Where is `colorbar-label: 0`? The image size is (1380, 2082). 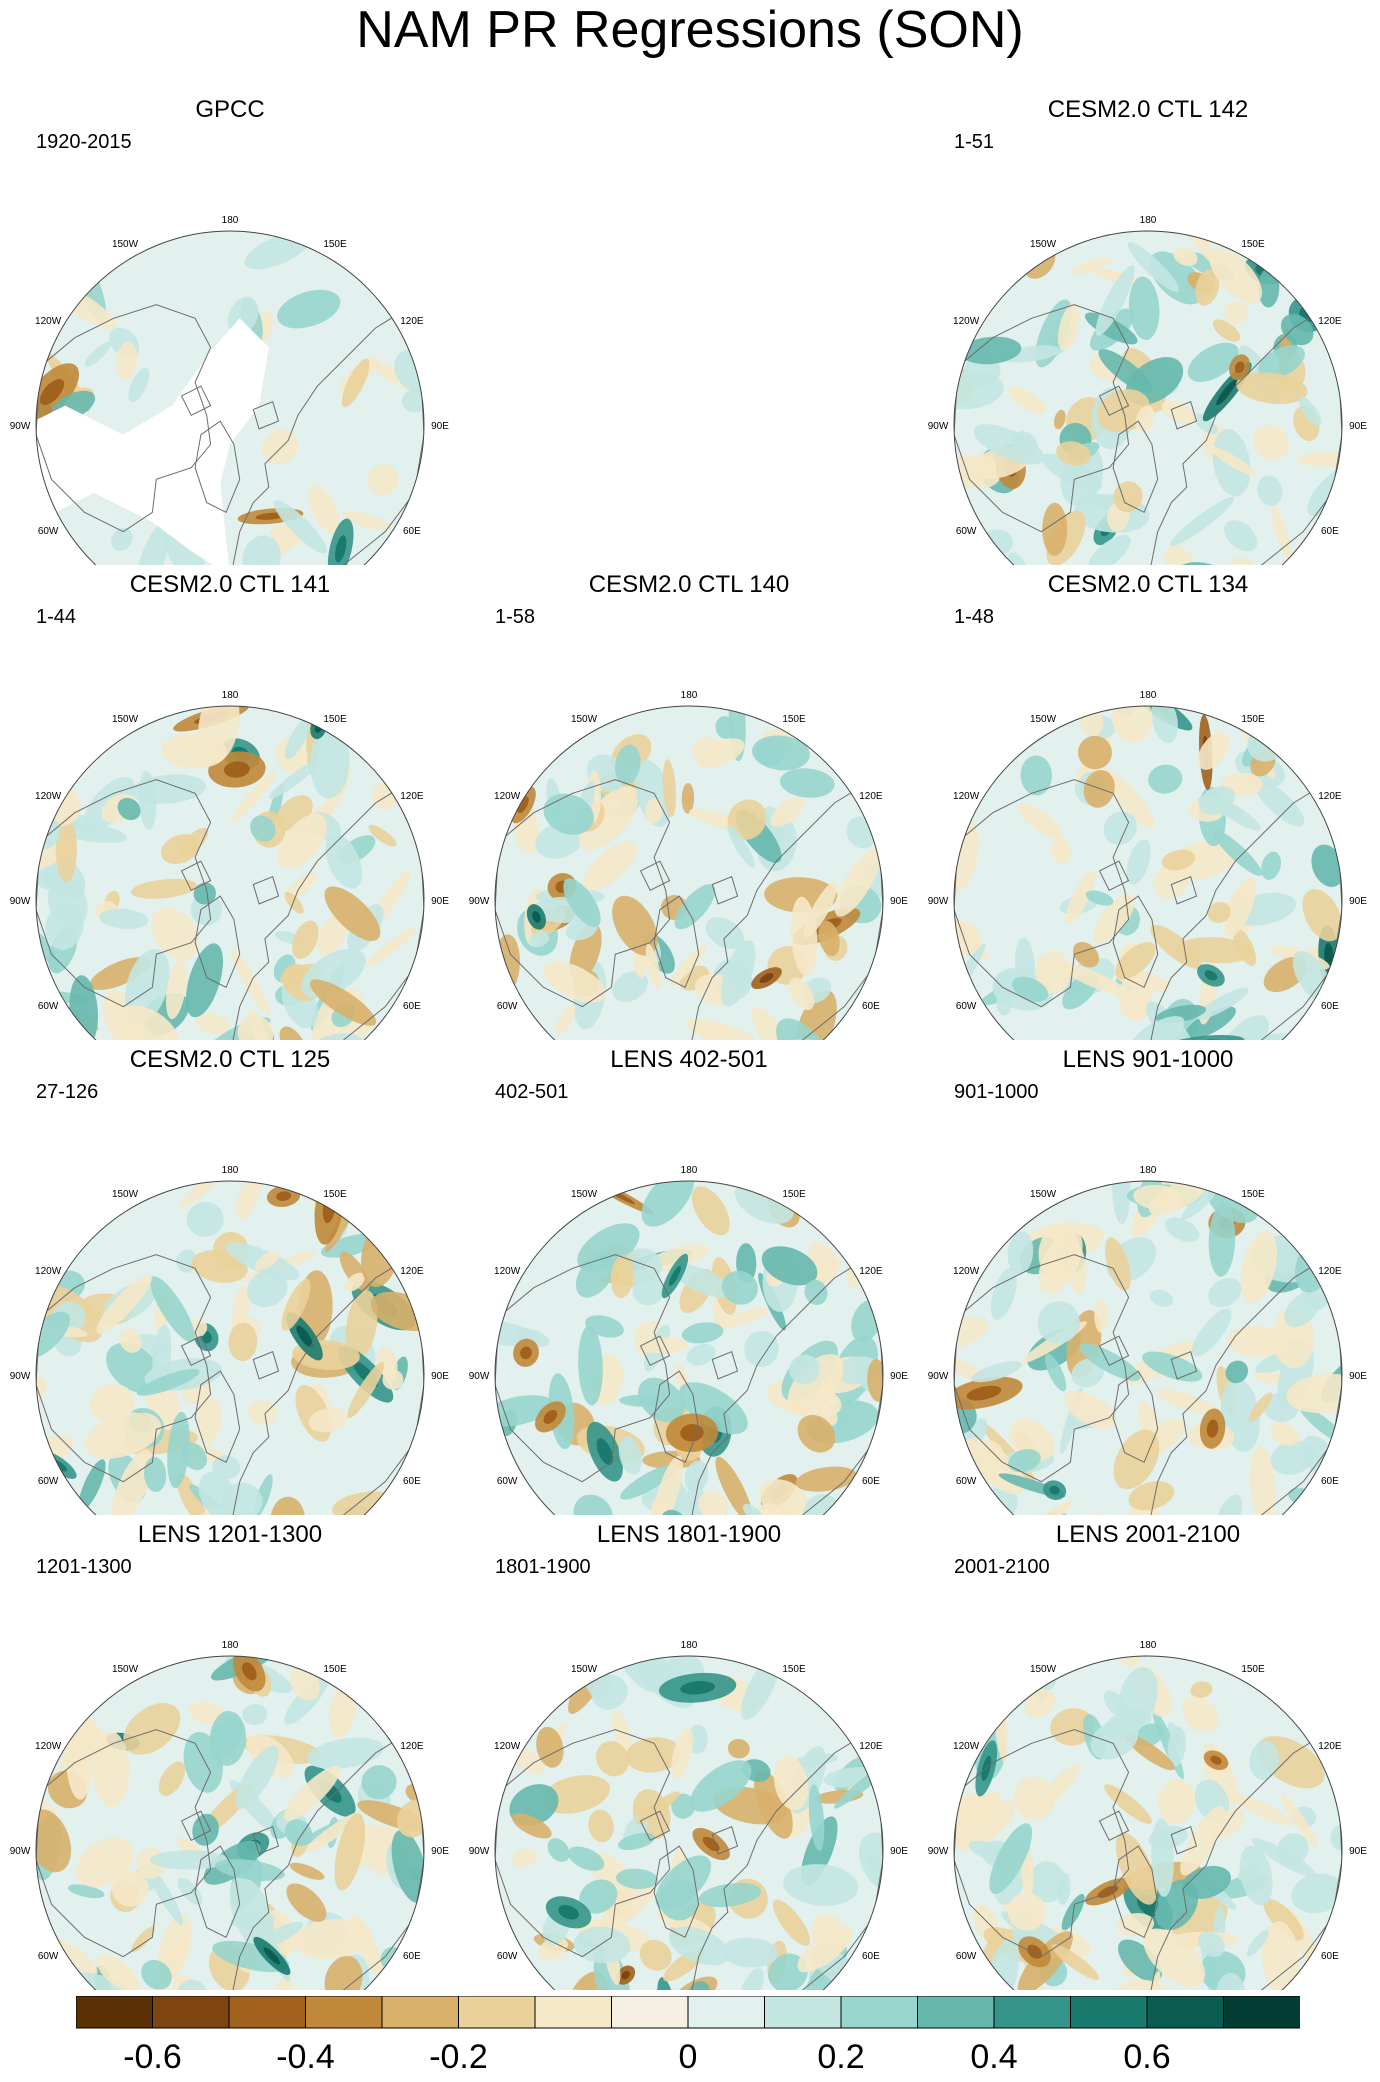
colorbar-label: 0 is located at coordinates (688, 2055).